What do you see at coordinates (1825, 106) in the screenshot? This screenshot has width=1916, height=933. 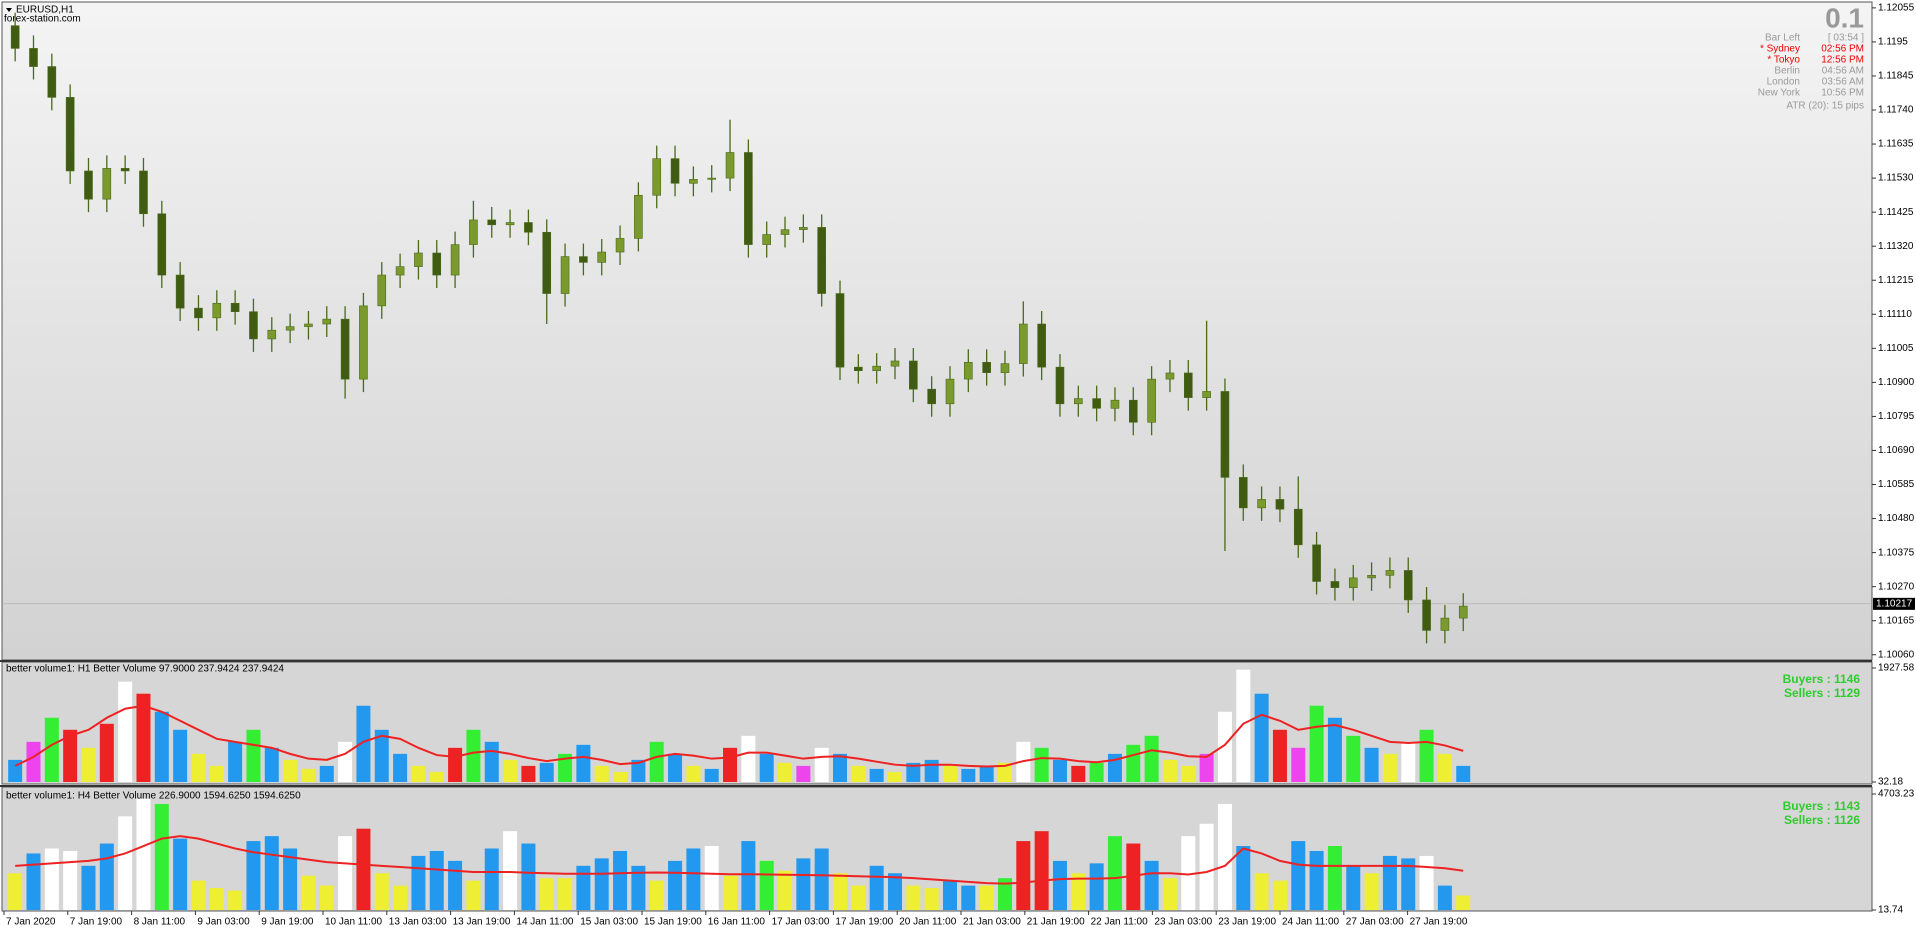 I see `atr: ATR (20): 15 pips` at bounding box center [1825, 106].